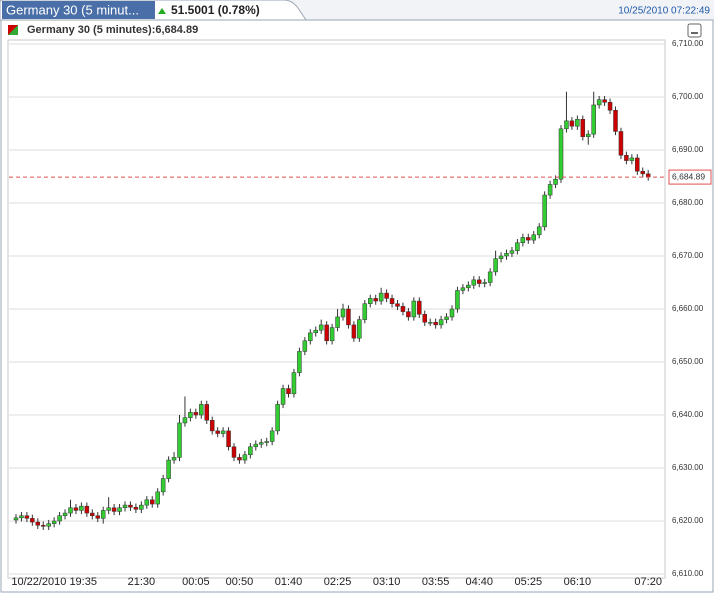  I want to click on x-tick-label: 00:50, so click(240, 582).